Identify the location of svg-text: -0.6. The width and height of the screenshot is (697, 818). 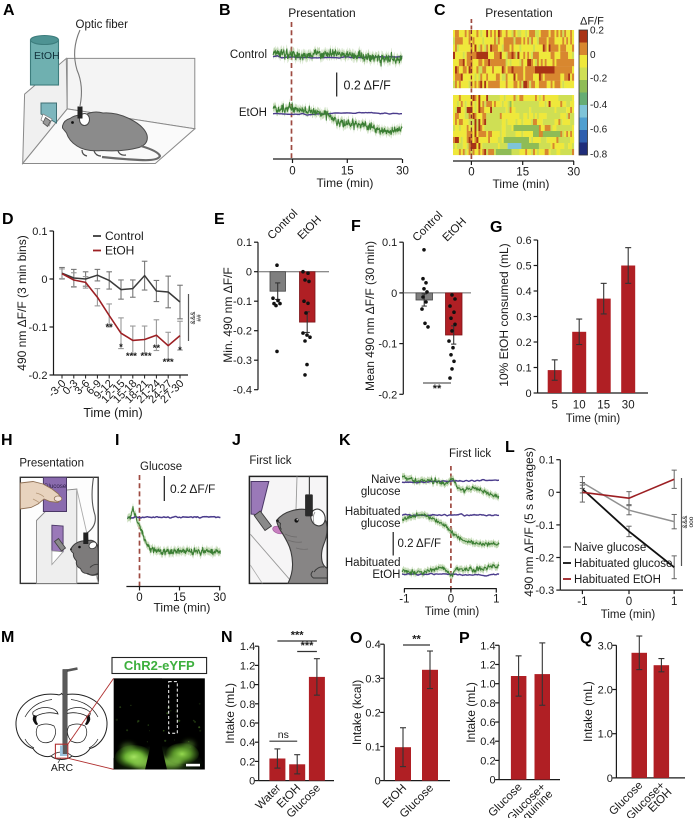
(599, 129).